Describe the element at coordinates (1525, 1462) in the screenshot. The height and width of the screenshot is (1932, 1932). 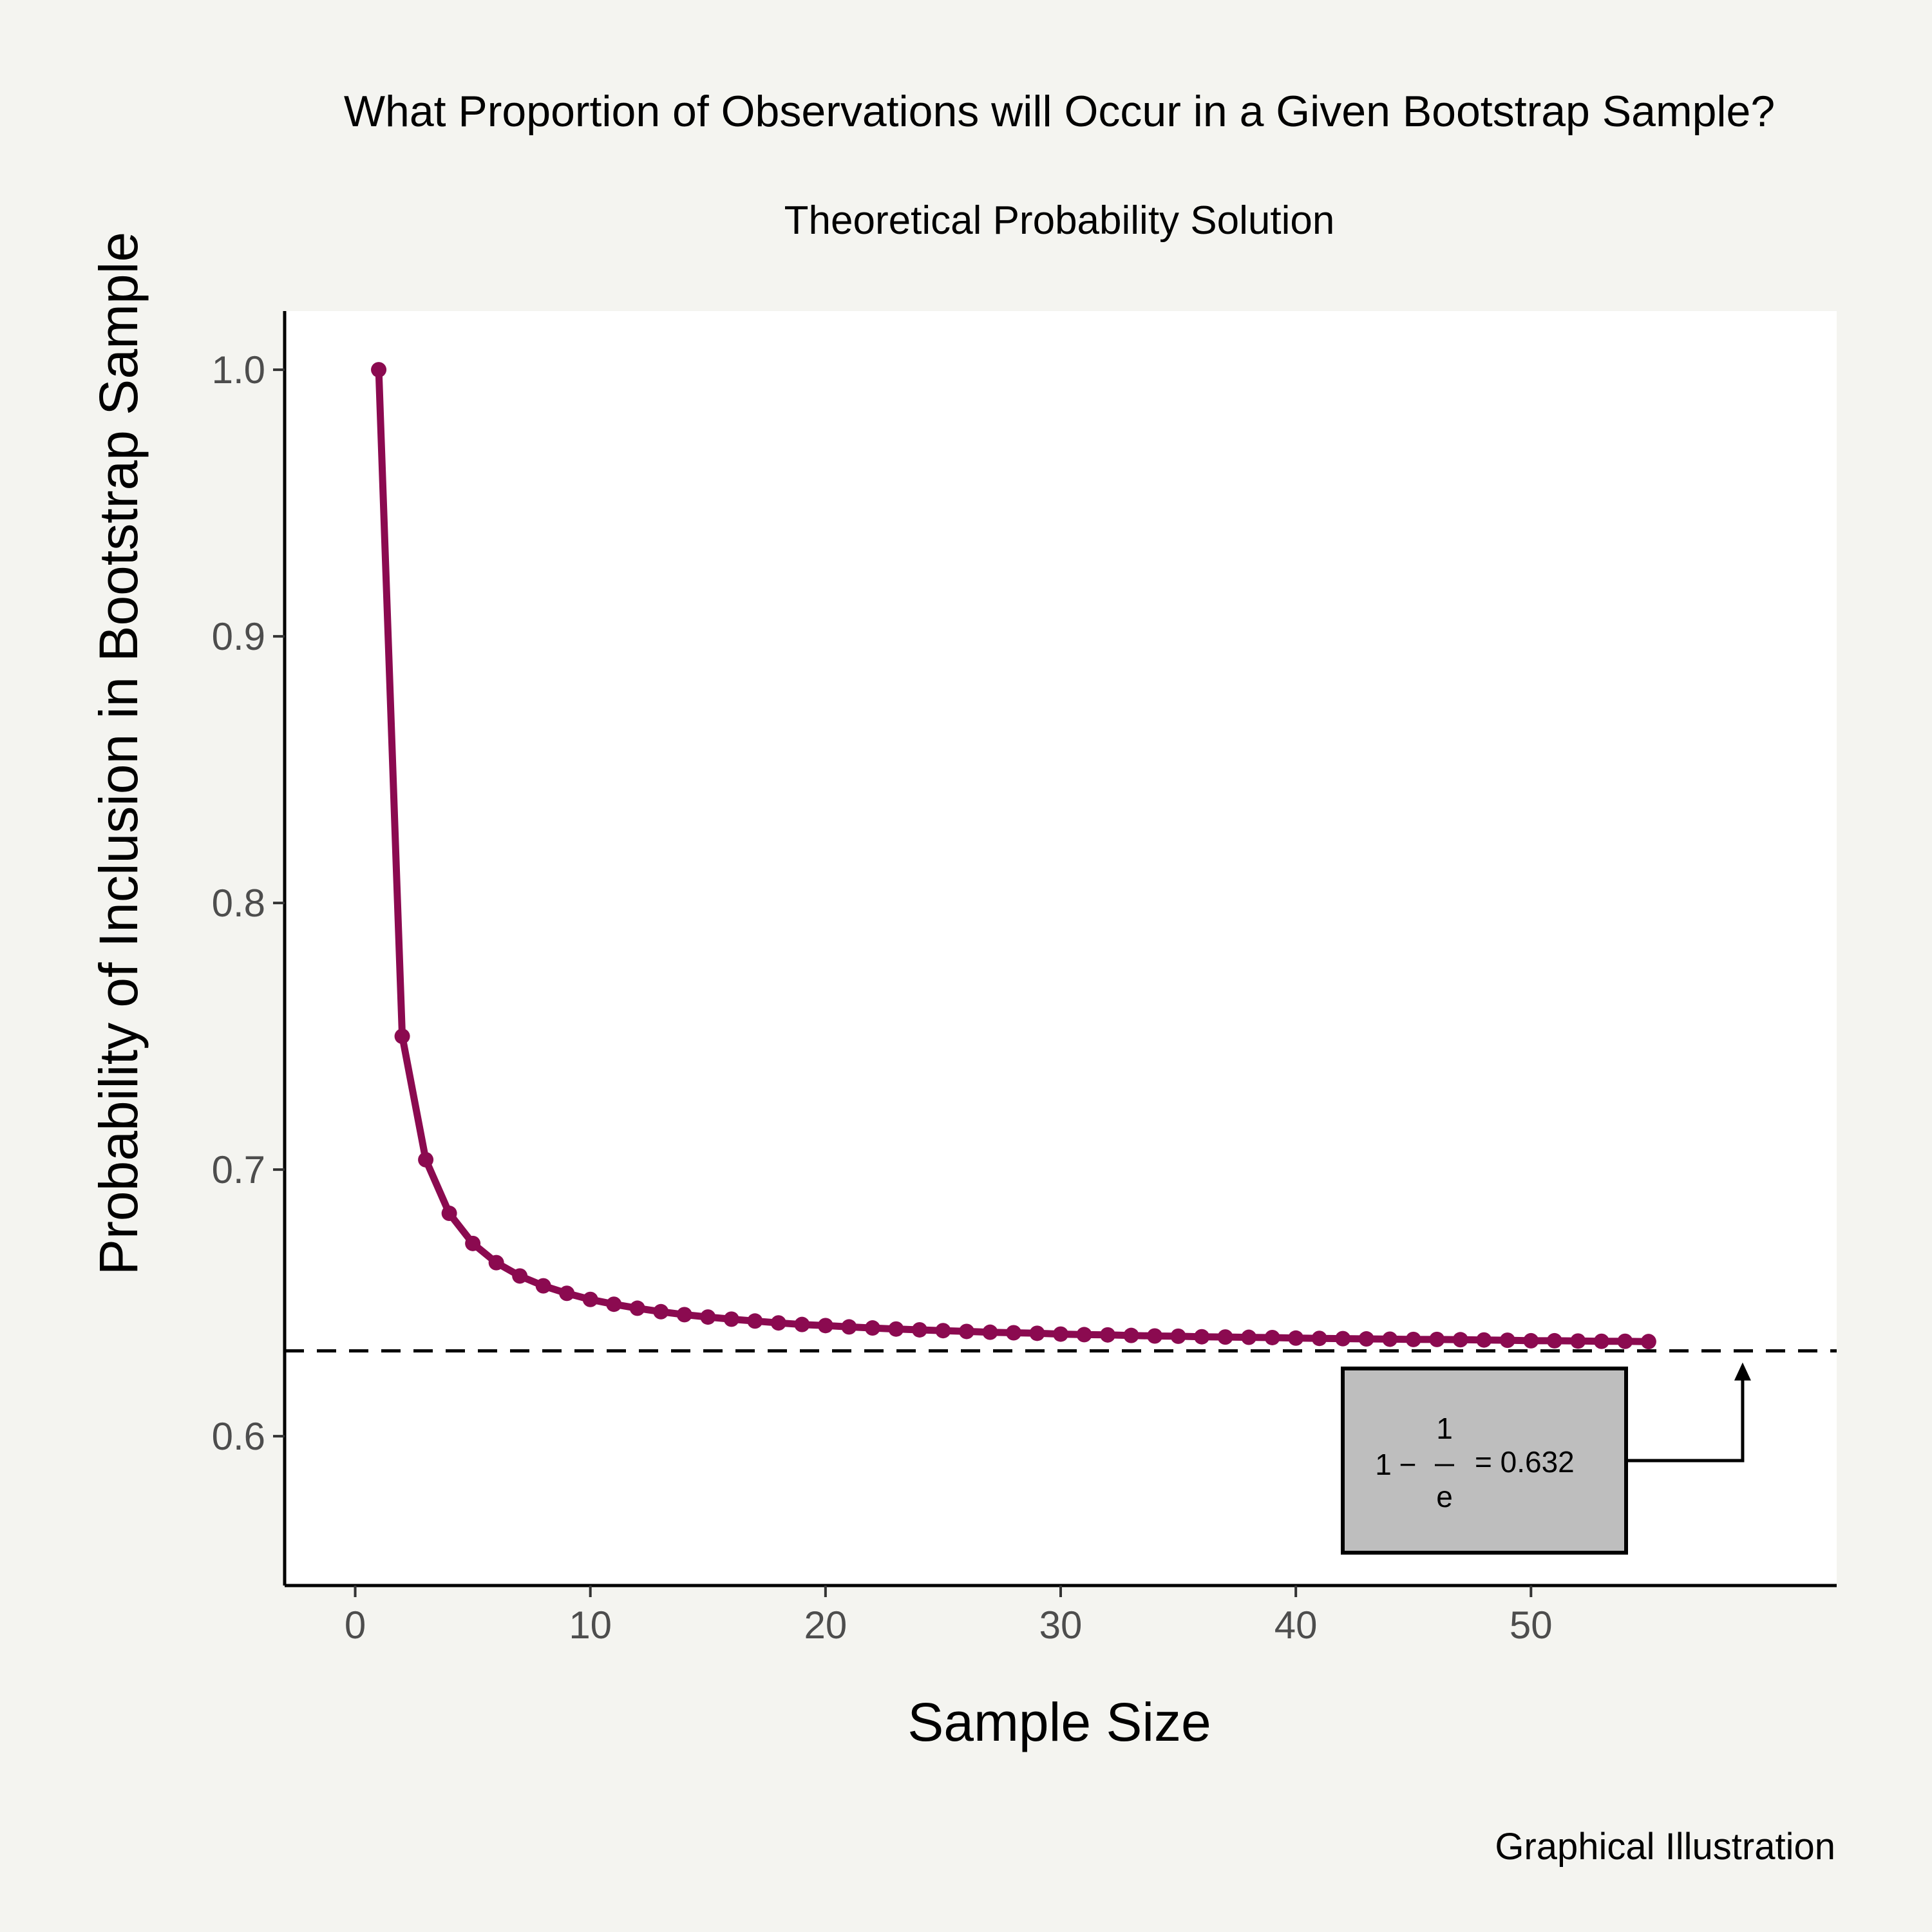
I see `annotation-equals: = 0.632` at that location.